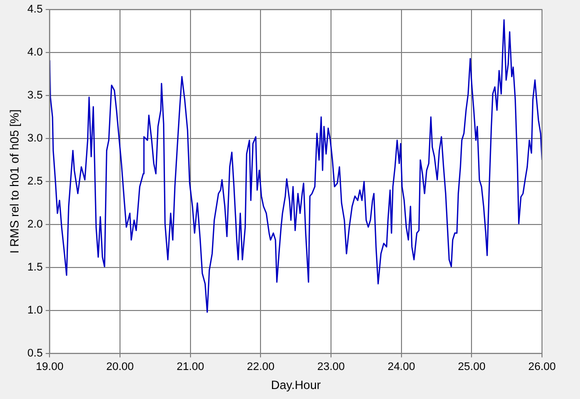 The height and width of the screenshot is (399, 580). Describe the element at coordinates (472, 367) in the screenshot. I see `x-tick-label: 25.00` at that location.